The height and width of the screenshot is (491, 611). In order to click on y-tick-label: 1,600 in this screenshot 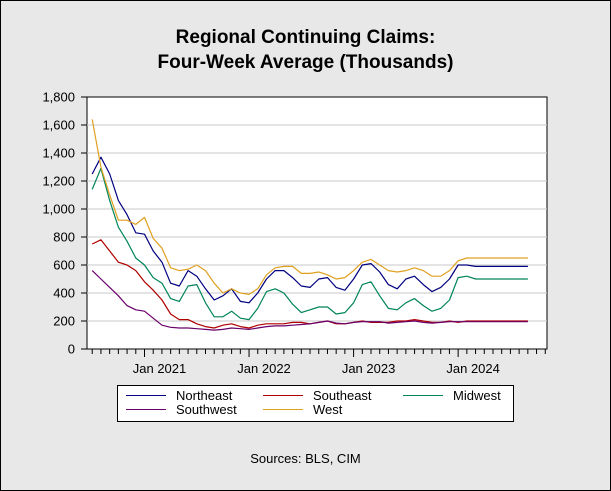, I will do `click(58, 125)`.